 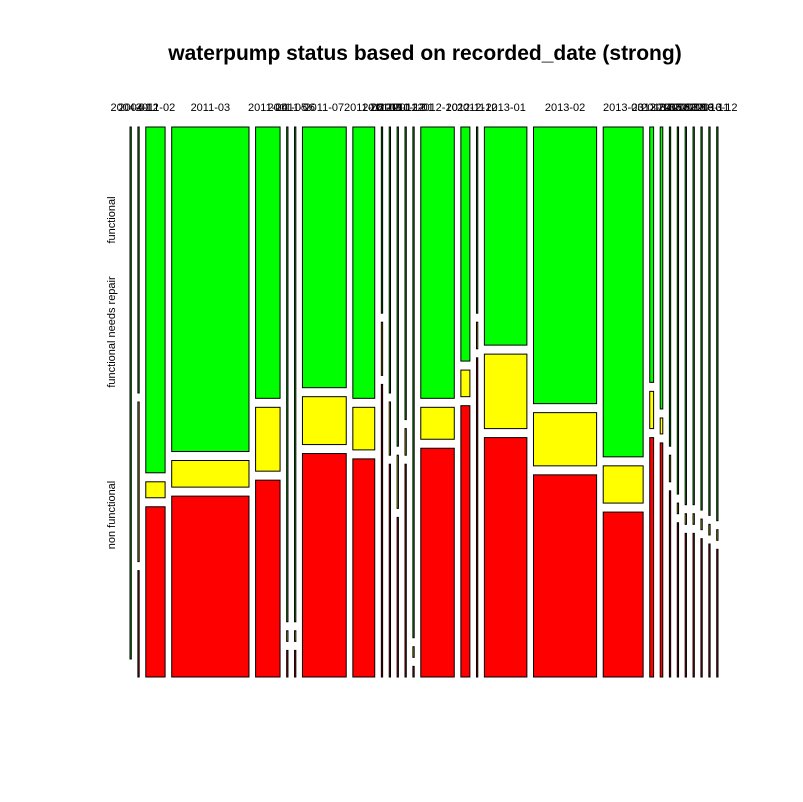 What do you see at coordinates (287, 636) in the screenshot?
I see `tile-2011-05-functional-needs-repair` at bounding box center [287, 636].